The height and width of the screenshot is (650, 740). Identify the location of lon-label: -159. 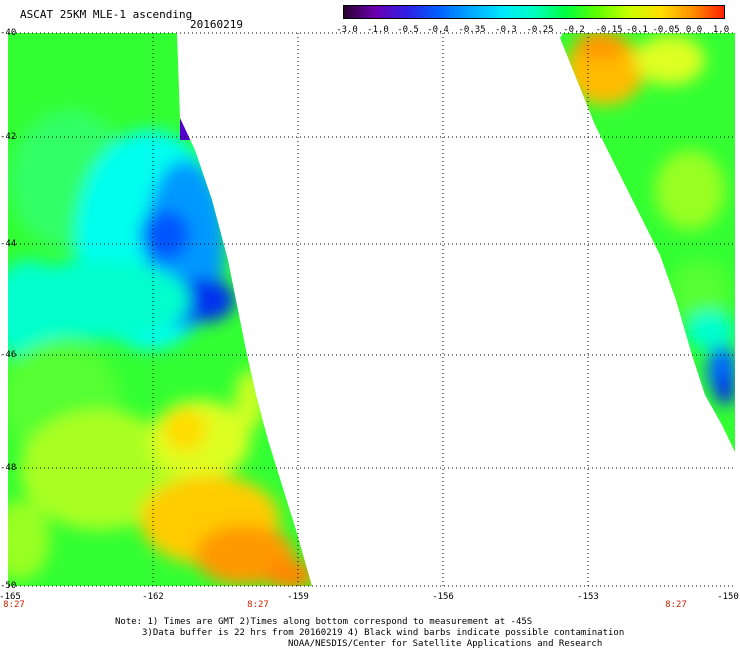
(298, 597).